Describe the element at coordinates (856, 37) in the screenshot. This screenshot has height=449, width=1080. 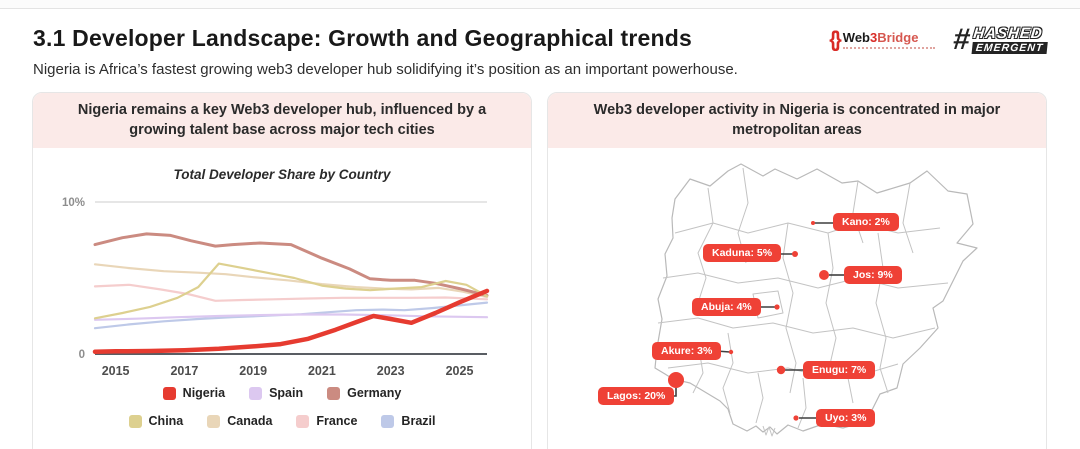
I see `web3bridge-web: Web` at that location.